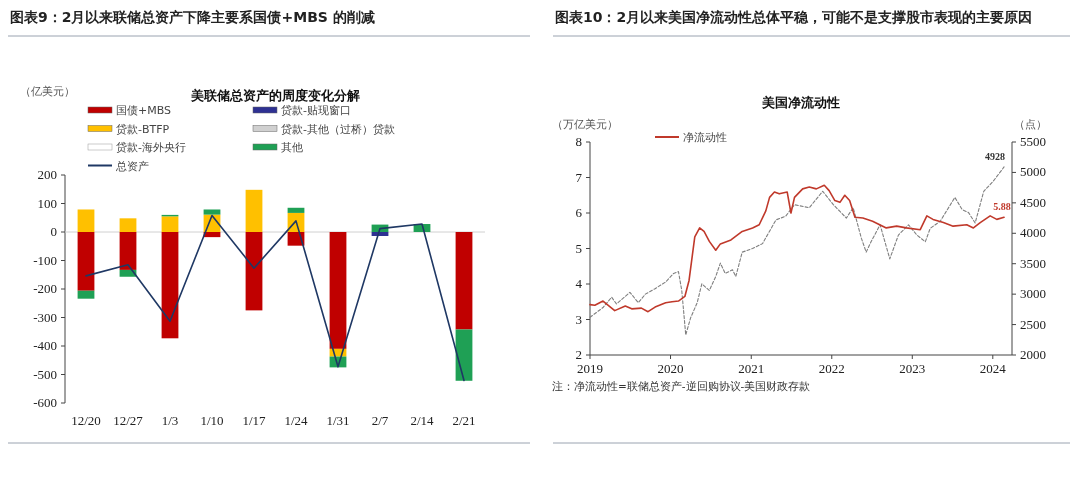 The height and width of the screenshot is (480, 1080). What do you see at coordinates (831, 368) in the screenshot?
I see `x-tick-label: 2022` at bounding box center [831, 368].